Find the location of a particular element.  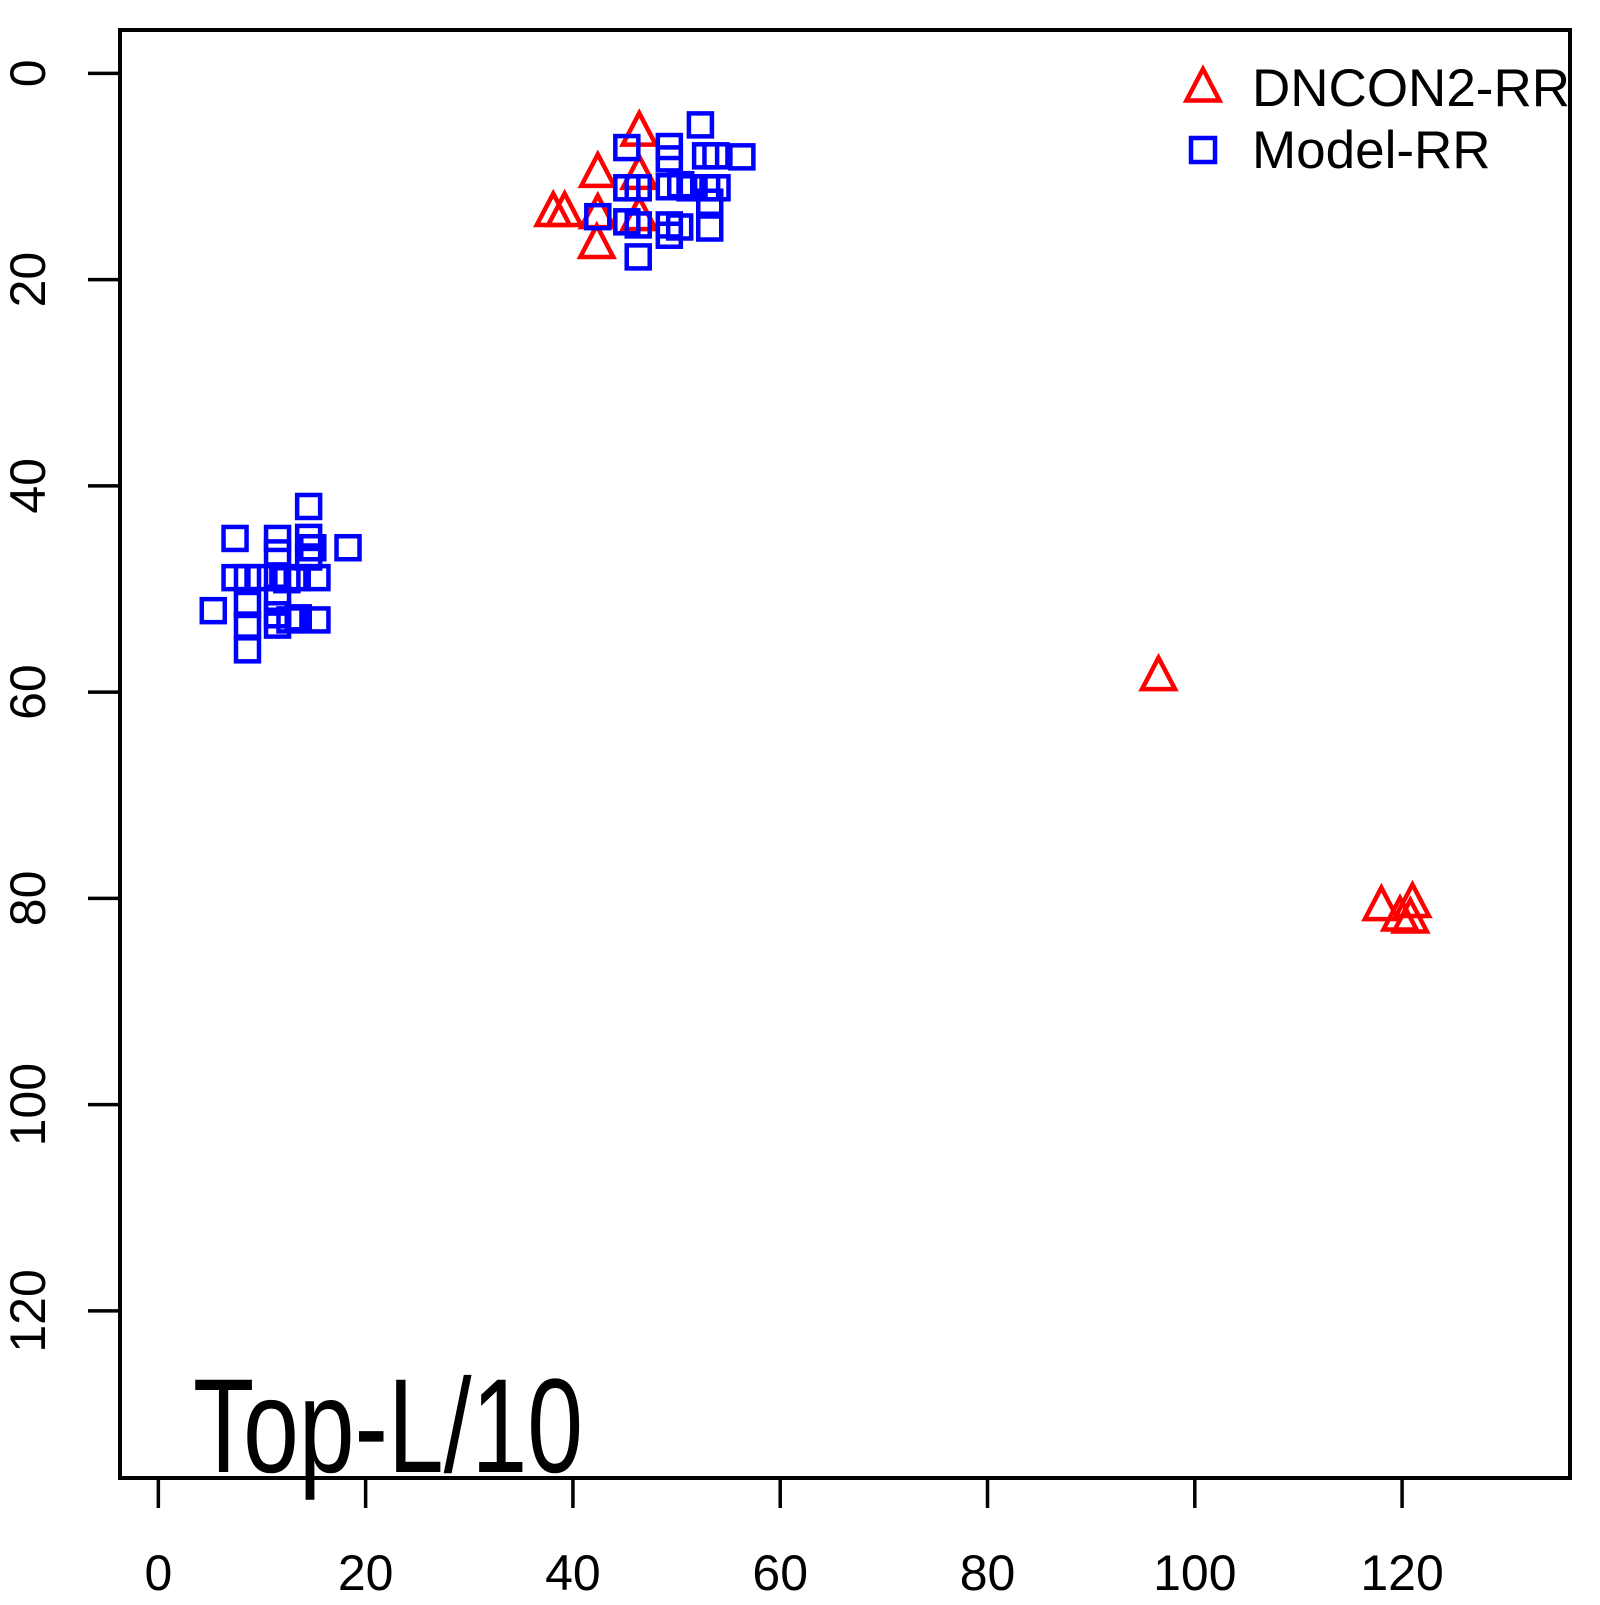

x-tick-label: 0 is located at coordinates (158, 1572).